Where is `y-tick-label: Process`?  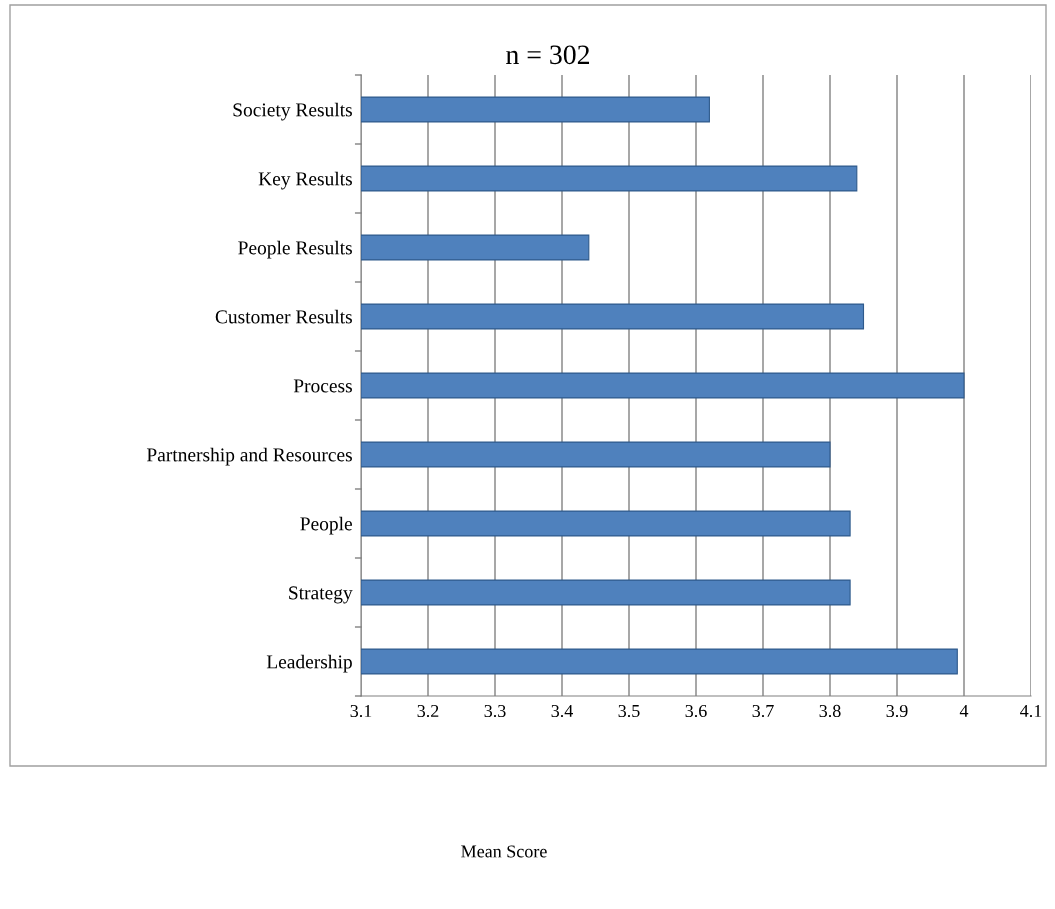 y-tick-label: Process is located at coordinates (322, 386).